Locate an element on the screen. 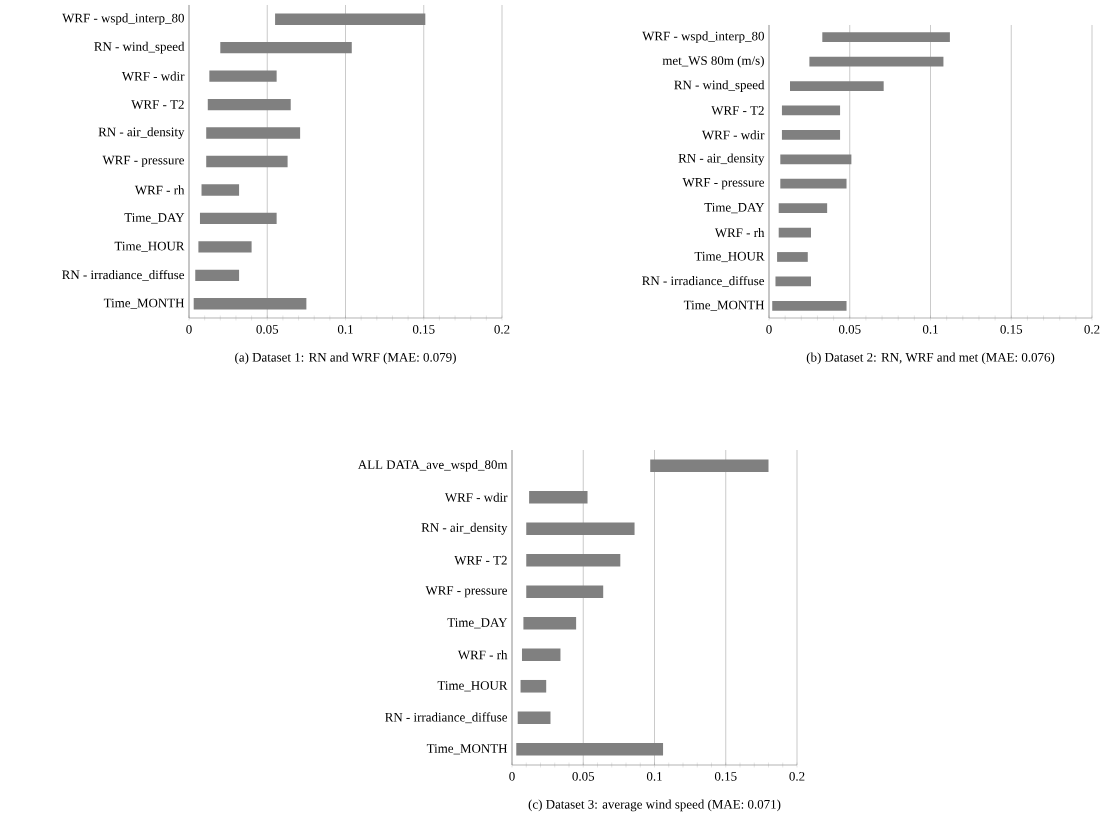  text: (a) Dataset 1: RN and WRF (MAE: 0.079) is located at coordinates (345, 358).